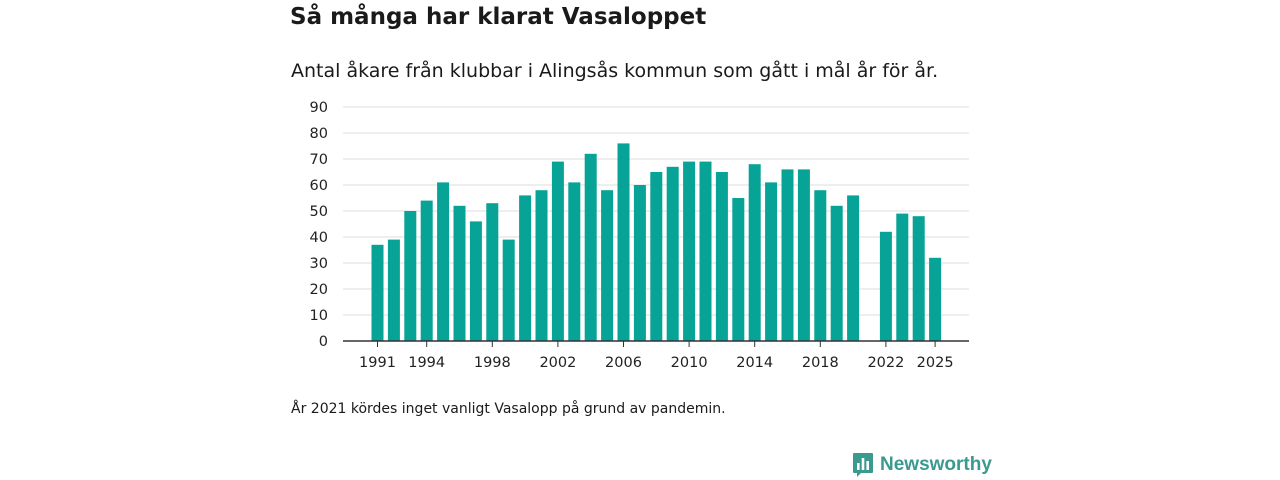 This screenshot has width=1280, height=480. What do you see at coordinates (820, 363) in the screenshot?
I see `x-tick-label: 2018` at bounding box center [820, 363].